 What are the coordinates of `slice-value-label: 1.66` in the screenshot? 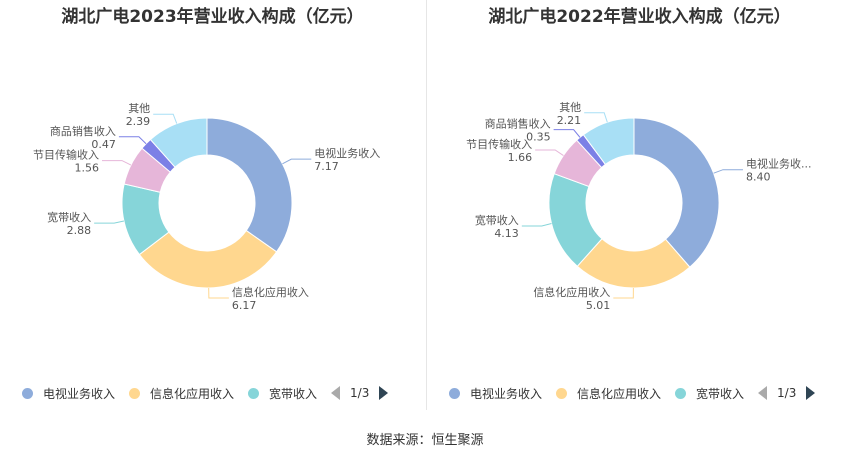 It's located at (520, 157).